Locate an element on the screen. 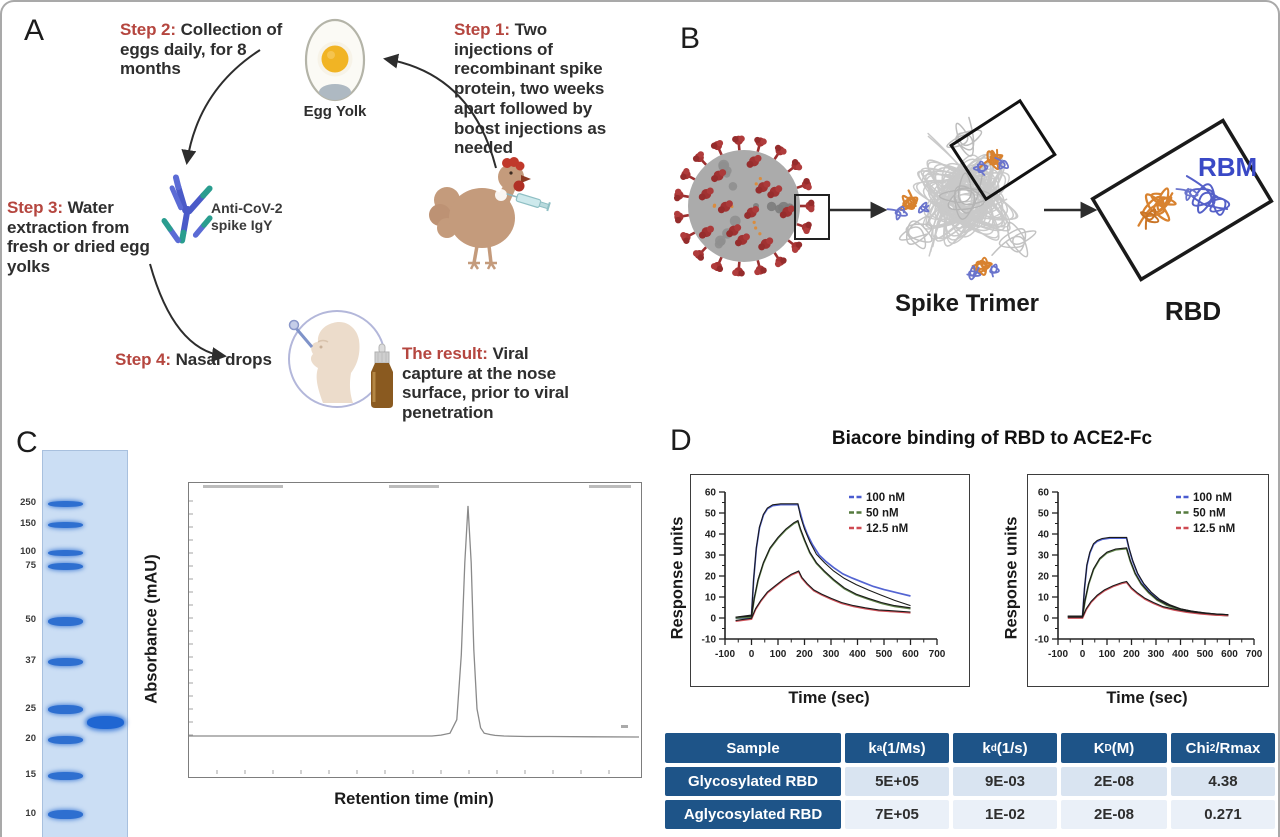 The width and height of the screenshot is (1280, 837). sensorgram1-xlabel: Time (sec) is located at coordinates (829, 698).